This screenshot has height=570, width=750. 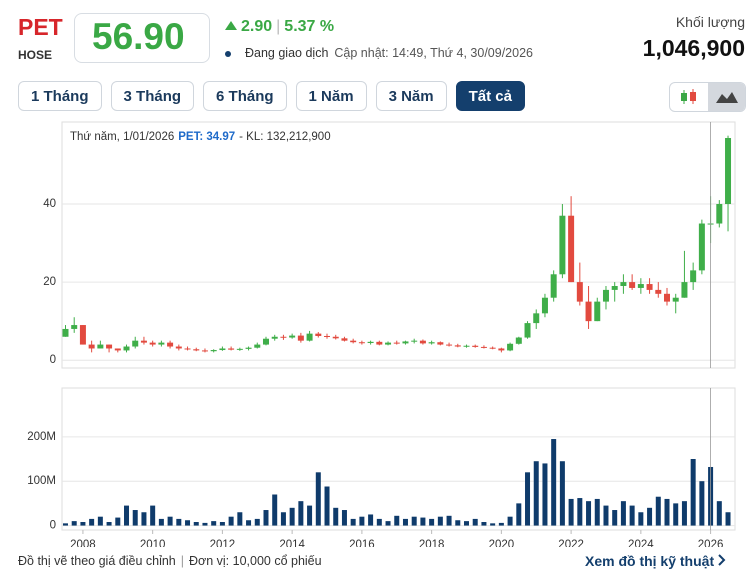 I want to click on y-tick-label: 0, so click(x=53, y=360).